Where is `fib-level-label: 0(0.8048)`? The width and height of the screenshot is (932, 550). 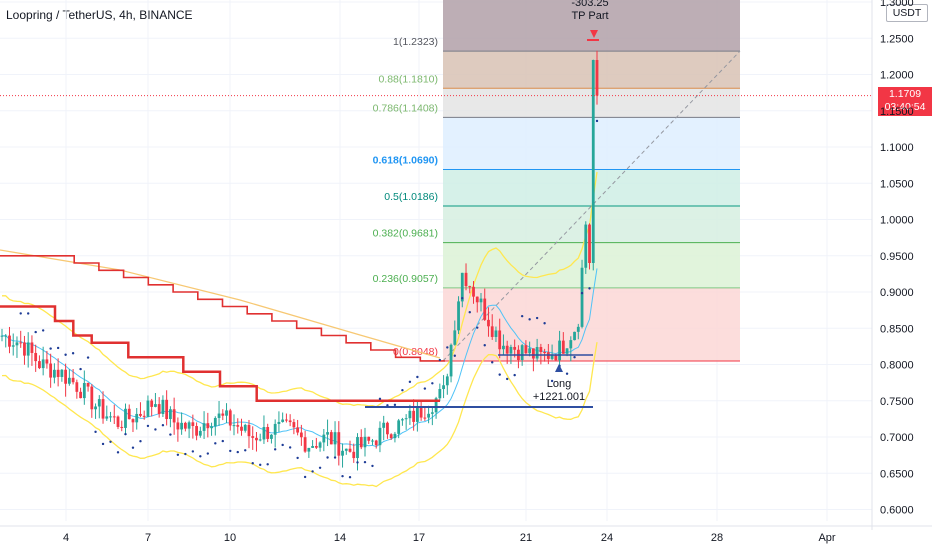
fib-level-label: 0(0.8048) is located at coordinates (415, 352).